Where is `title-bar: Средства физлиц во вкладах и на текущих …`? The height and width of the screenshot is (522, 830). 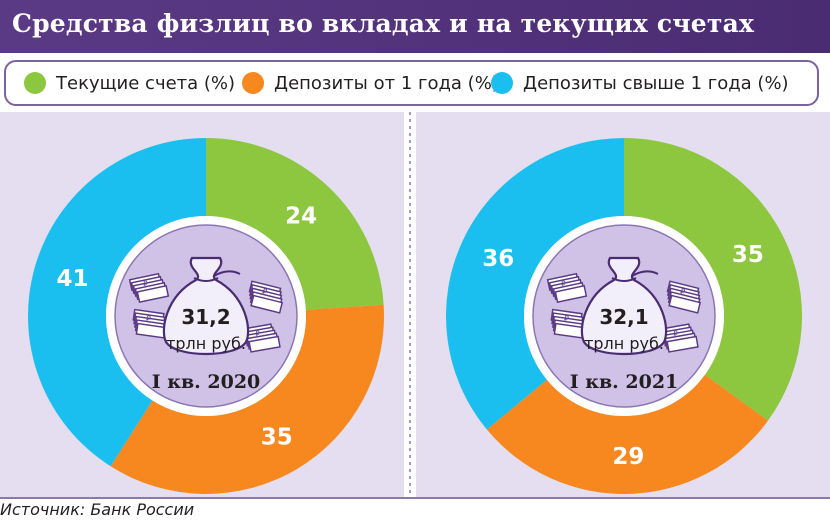
title-bar: Средства физлиц во вкладах и на текущих … is located at coordinates (415, 26).